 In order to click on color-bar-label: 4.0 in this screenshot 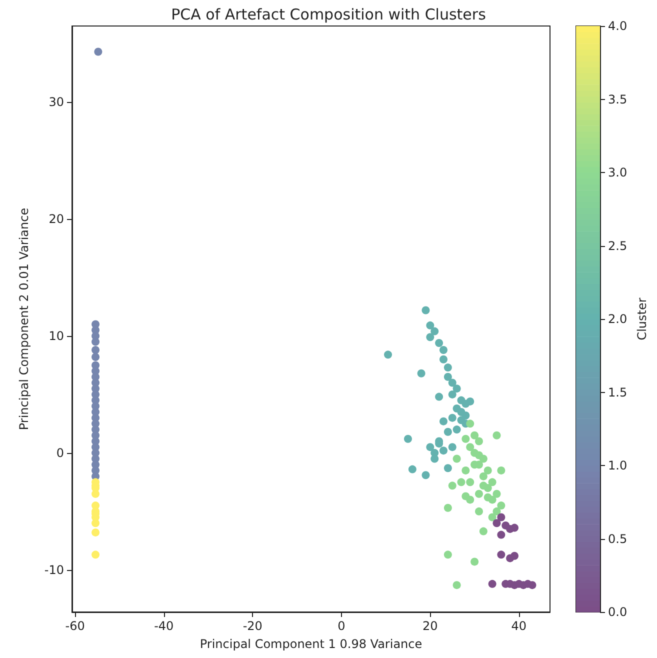, I will do `click(618, 26)`.